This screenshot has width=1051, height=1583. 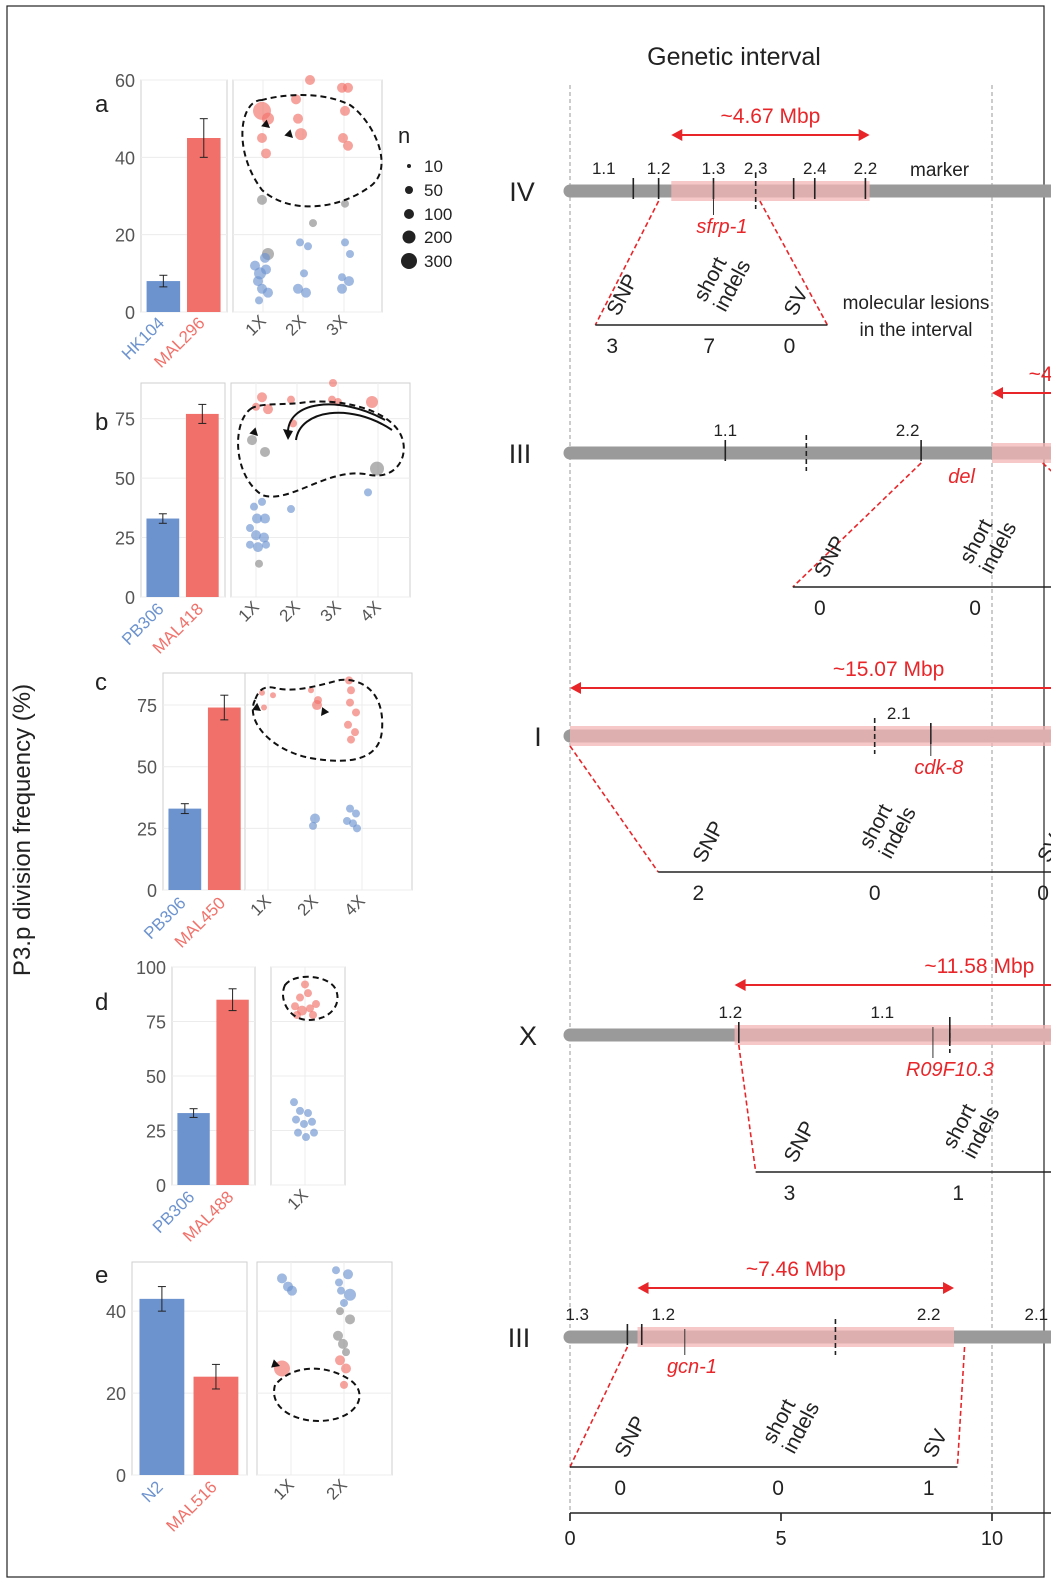 I want to click on lesion-count: 1, so click(x=929, y=1488).